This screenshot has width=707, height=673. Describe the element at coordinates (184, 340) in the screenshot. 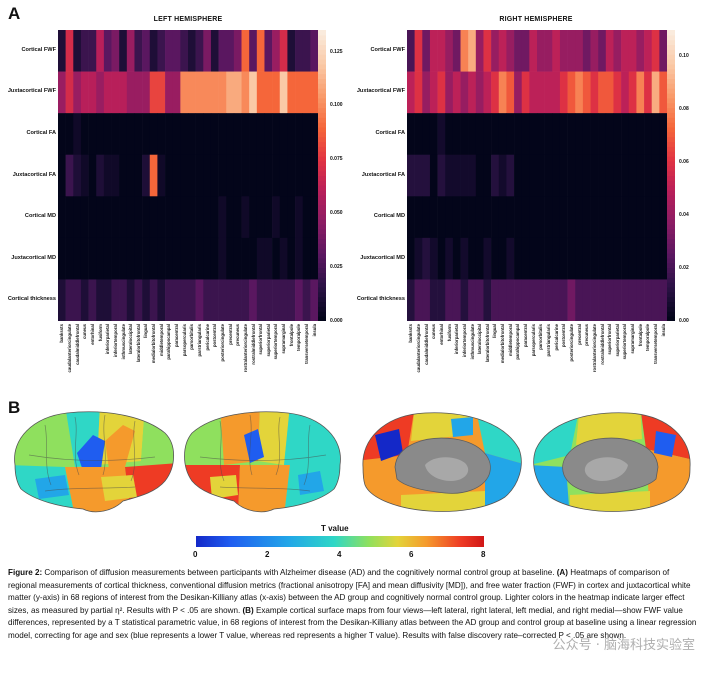

I see `heatmap-column-label: parsopercularis` at that location.